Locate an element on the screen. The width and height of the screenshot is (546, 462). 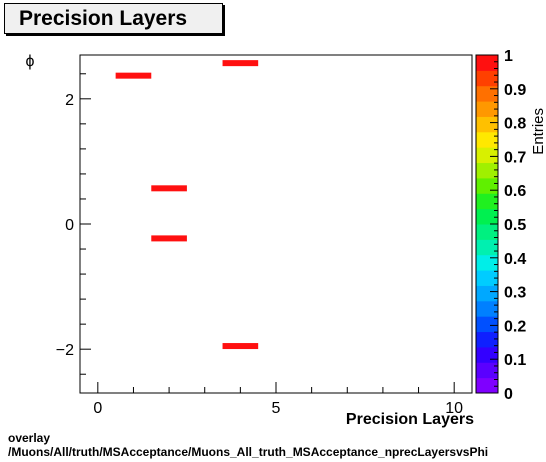
colorbar-tick-label: 1 is located at coordinates (508, 56).